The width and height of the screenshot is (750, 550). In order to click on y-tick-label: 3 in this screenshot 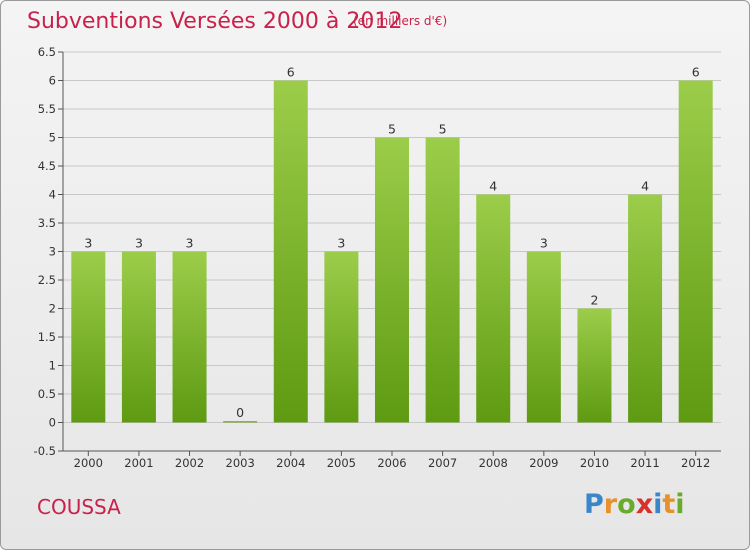, I will do `click(52, 252)`.